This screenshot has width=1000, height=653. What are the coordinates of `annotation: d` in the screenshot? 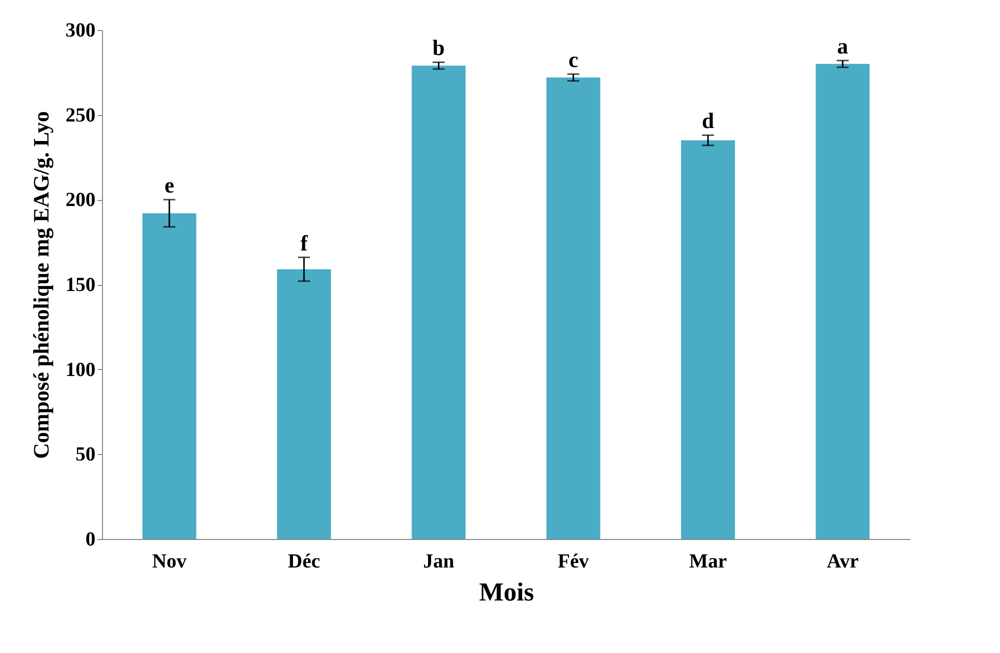 It's located at (708, 121).